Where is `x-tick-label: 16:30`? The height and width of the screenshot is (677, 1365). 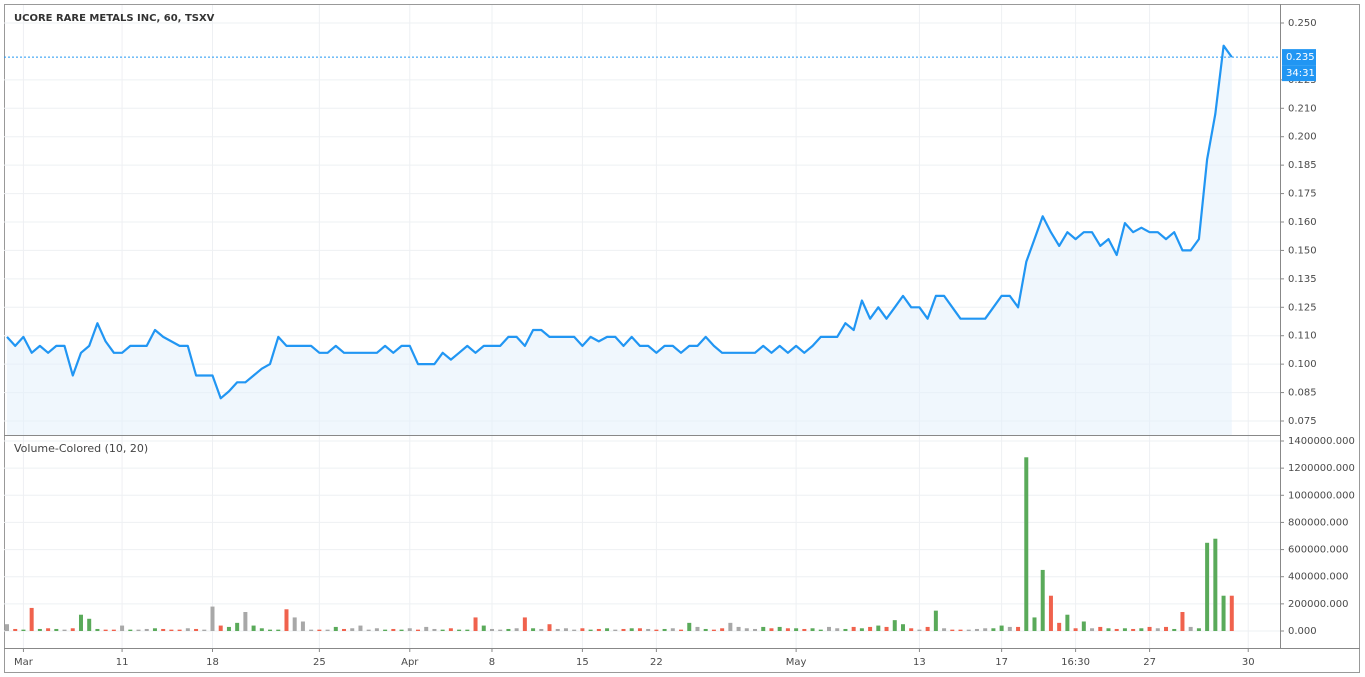 x-tick-label: 16:30 is located at coordinates (1075, 662).